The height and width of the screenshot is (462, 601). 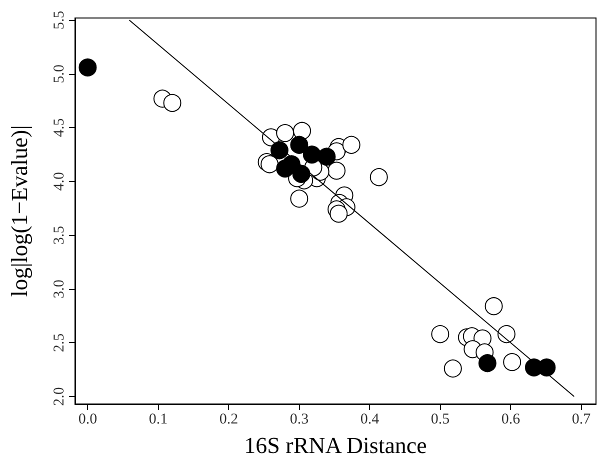 What do you see at coordinates (440, 420) in the screenshot?
I see `x-tick-label: 0.5` at bounding box center [440, 420].